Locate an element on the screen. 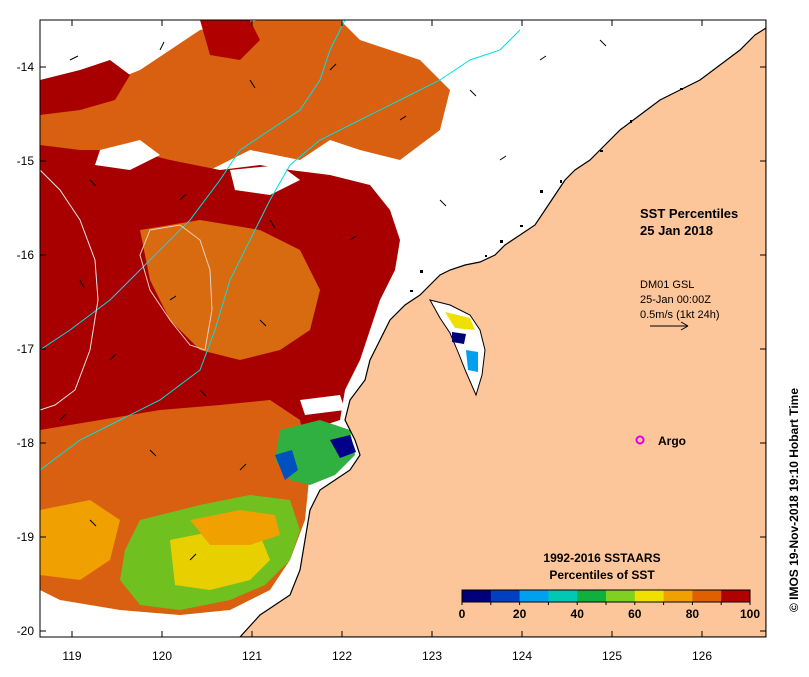  x-tick-label: 119 is located at coordinates (71, 656).